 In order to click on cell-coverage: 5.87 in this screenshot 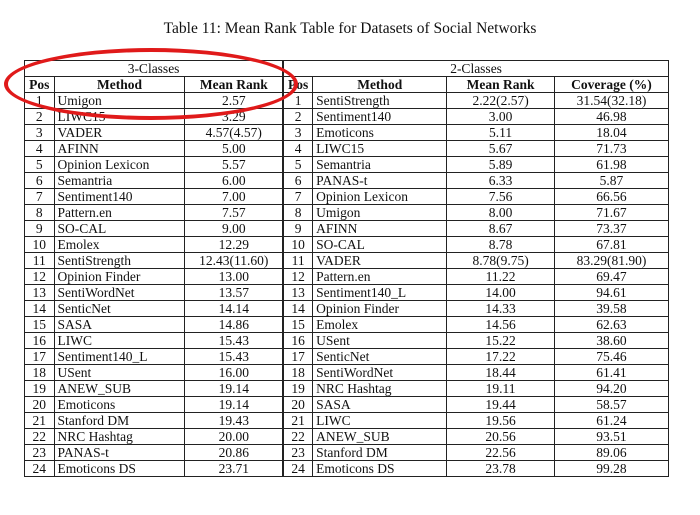, I will do `click(611, 180)`.